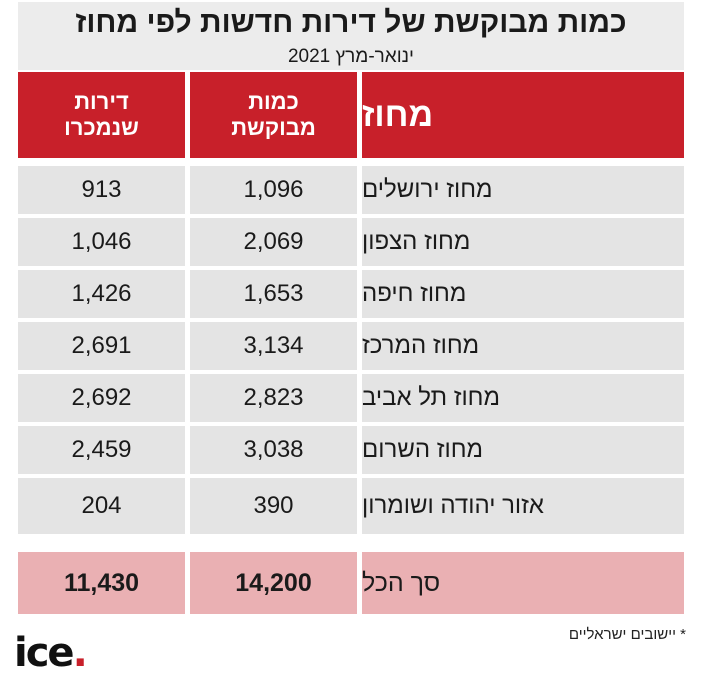 The width and height of the screenshot is (718, 696). Describe the element at coordinates (523, 294) in the screenshot. I see `table-row-2-district: מחוז חיפה` at that location.